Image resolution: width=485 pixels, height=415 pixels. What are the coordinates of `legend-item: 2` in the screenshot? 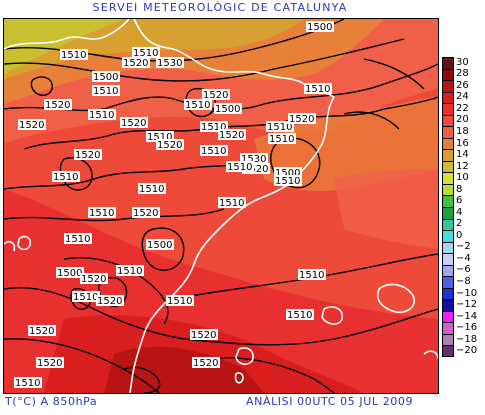 It's located at (462, 224).